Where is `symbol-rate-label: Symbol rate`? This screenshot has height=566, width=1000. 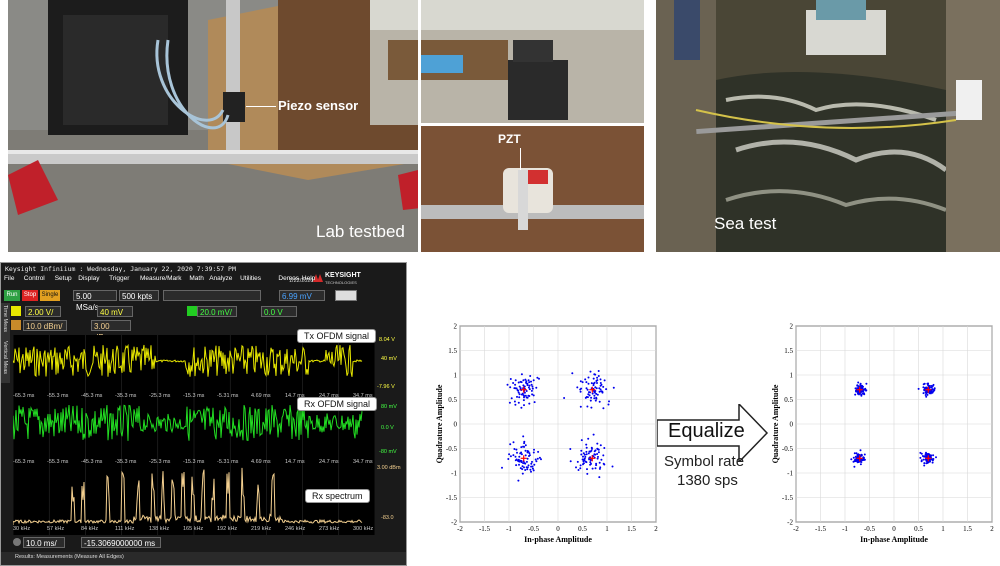 symbol-rate-label: Symbol rate is located at coordinates (704, 461).